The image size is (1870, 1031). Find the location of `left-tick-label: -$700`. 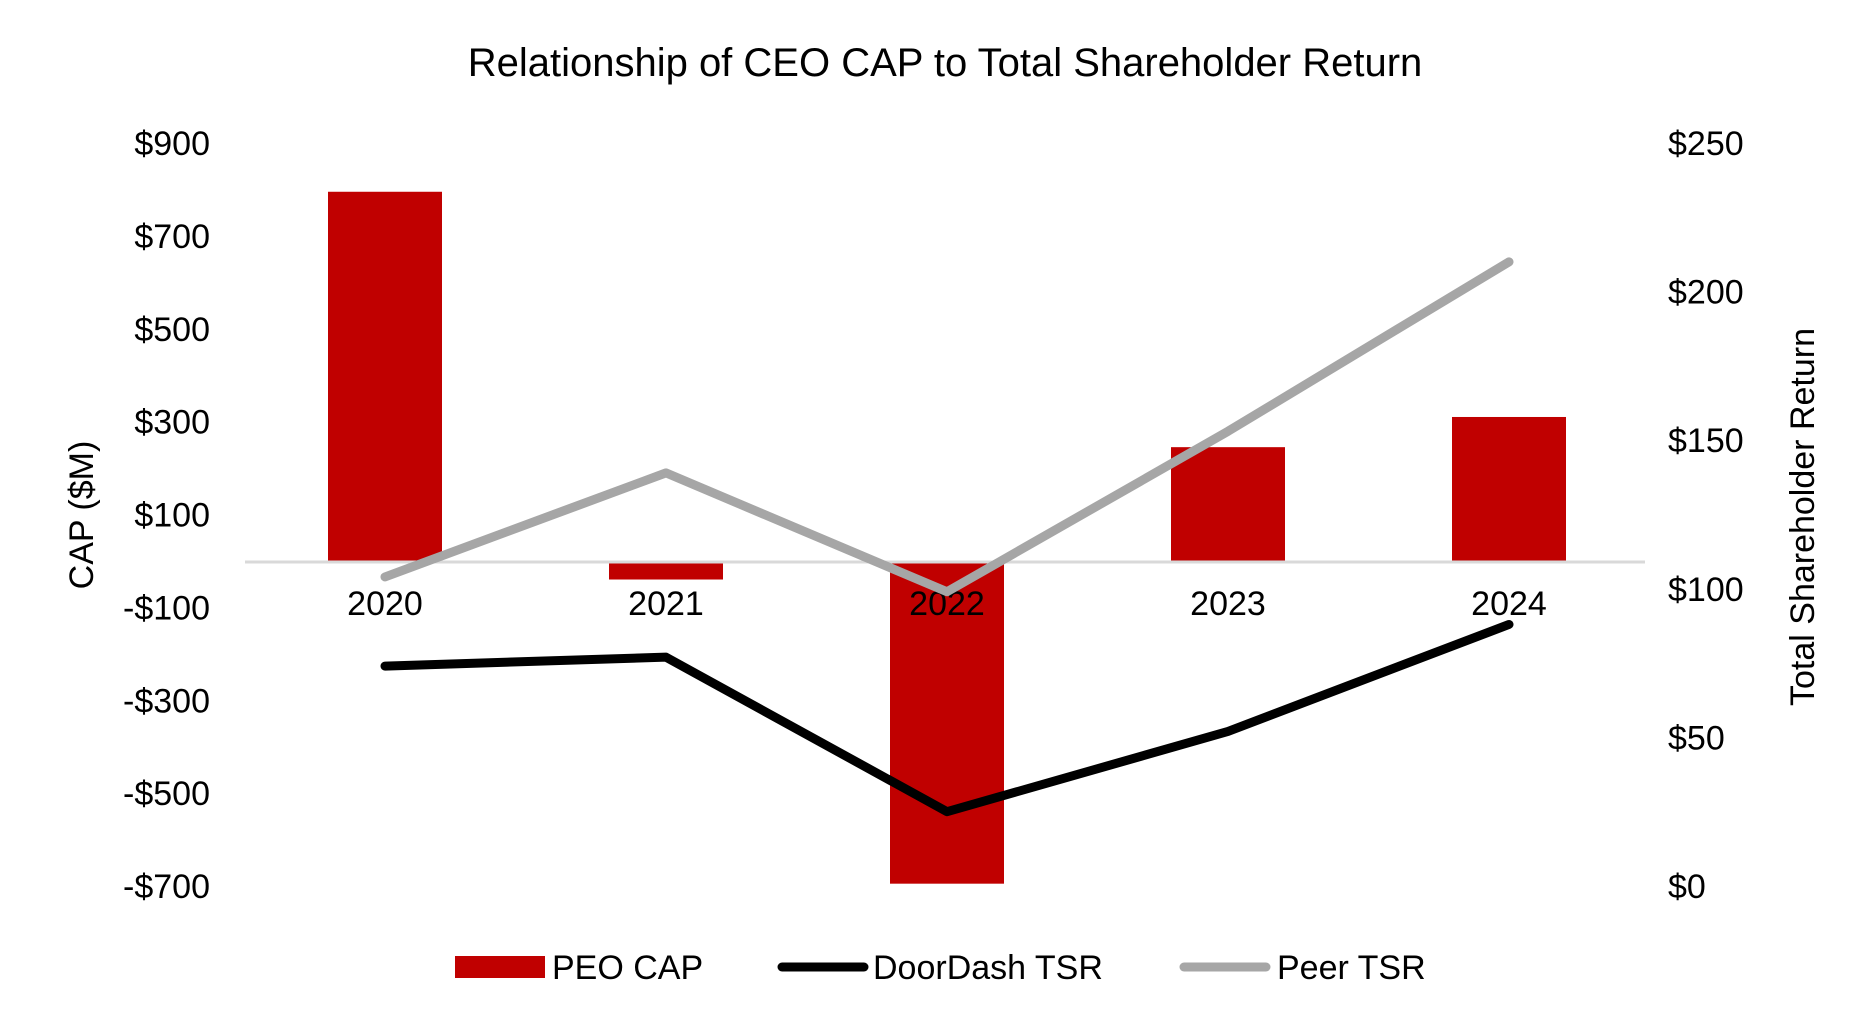

left-tick-label: -$700 is located at coordinates (166, 887).